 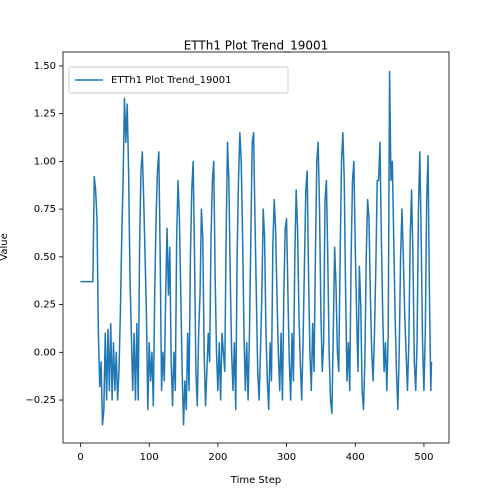 What do you see at coordinates (40, 400) in the screenshot?
I see `y-tick-label: −0.25` at bounding box center [40, 400].